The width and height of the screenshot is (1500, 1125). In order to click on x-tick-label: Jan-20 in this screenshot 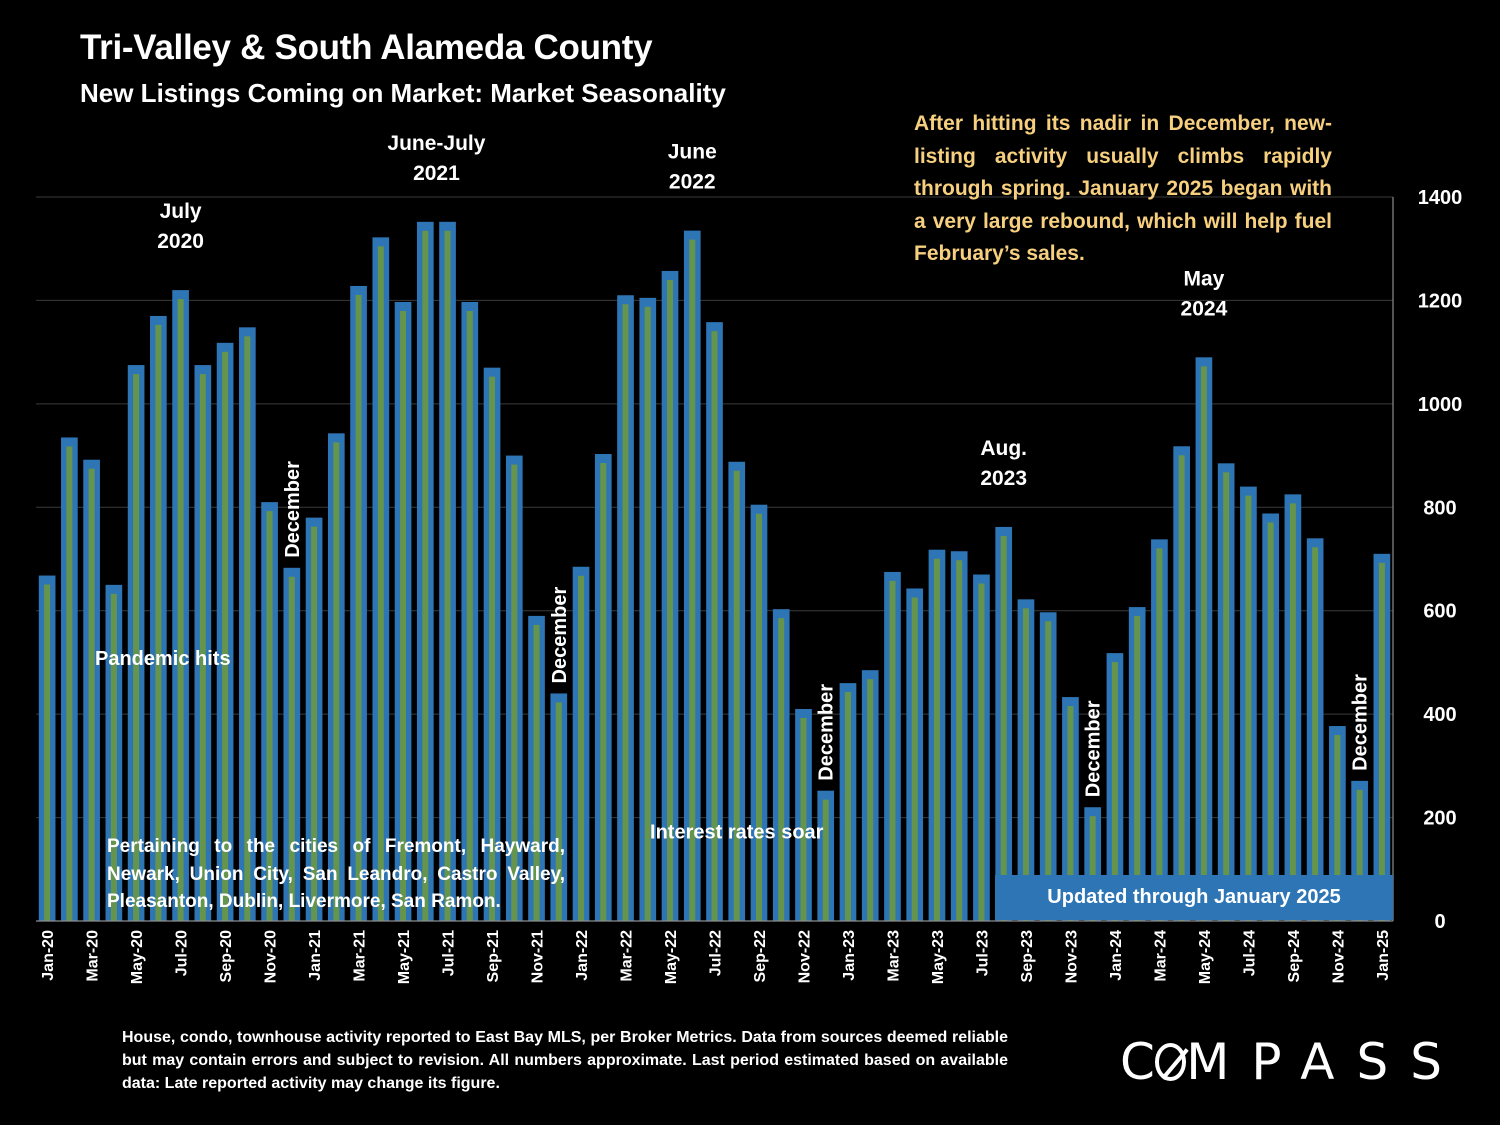, I will do `click(48, 955)`.